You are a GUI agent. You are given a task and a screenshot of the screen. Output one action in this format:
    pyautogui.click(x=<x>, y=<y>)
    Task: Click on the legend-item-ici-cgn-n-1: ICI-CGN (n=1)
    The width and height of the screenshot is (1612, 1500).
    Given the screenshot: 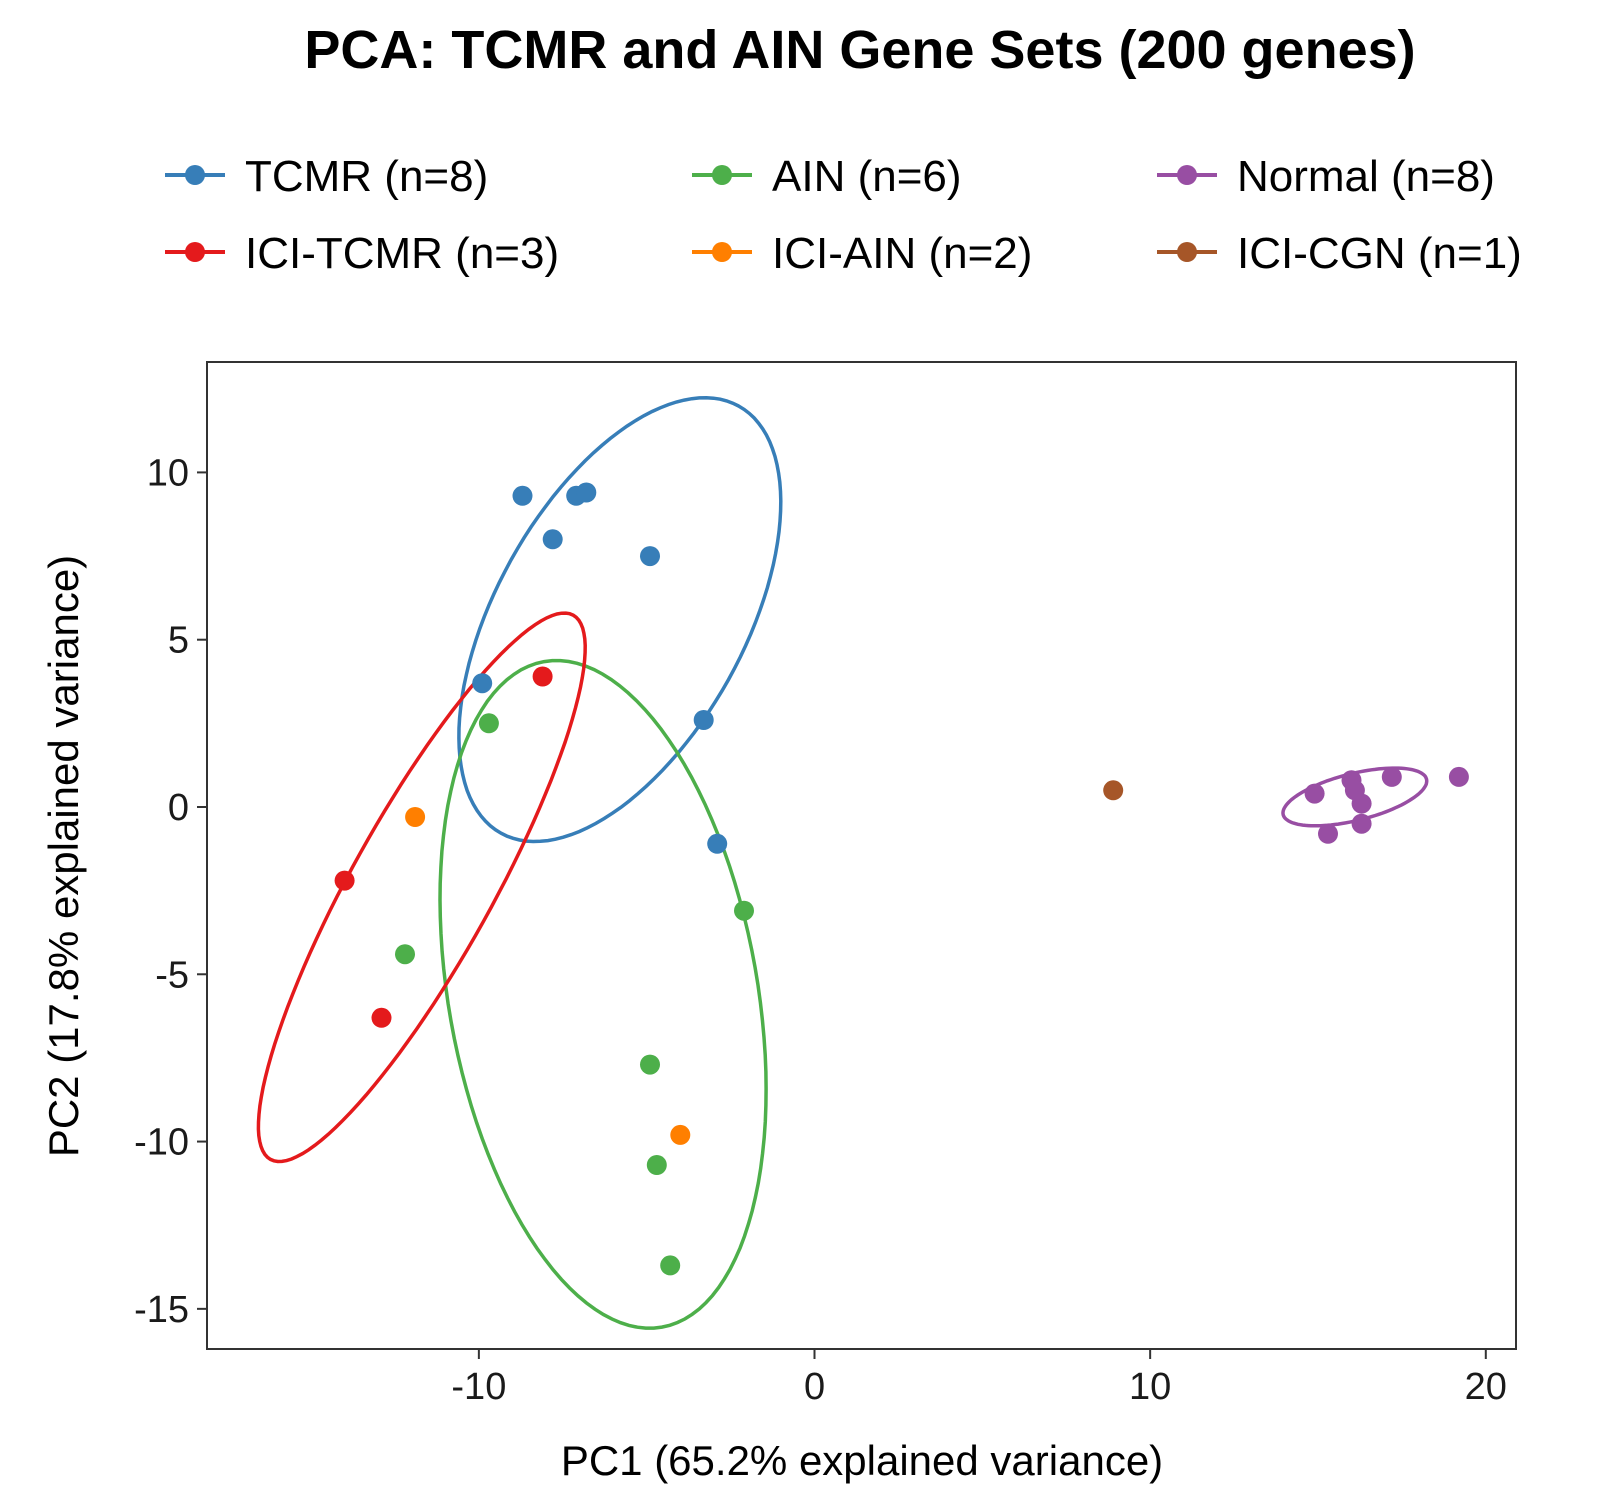 What is the action you would take?
    pyautogui.click(x=1339, y=253)
    